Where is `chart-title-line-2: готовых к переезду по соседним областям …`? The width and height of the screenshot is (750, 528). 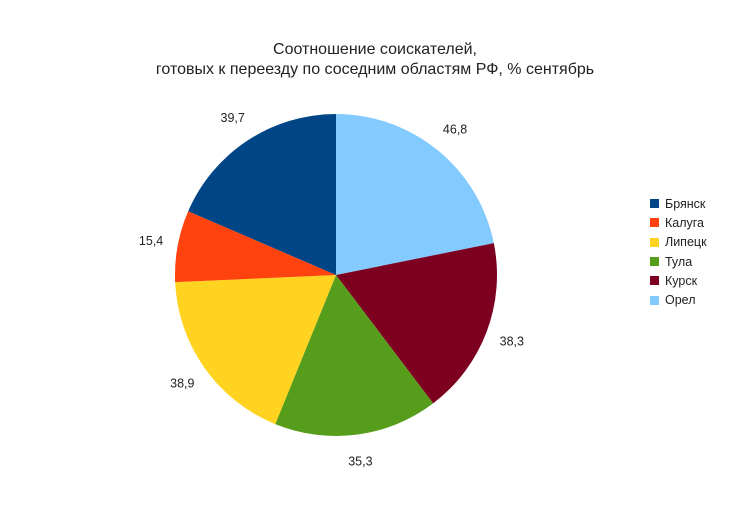 chart-title-line-2: готовых к переезду по соседним областям … is located at coordinates (375, 69).